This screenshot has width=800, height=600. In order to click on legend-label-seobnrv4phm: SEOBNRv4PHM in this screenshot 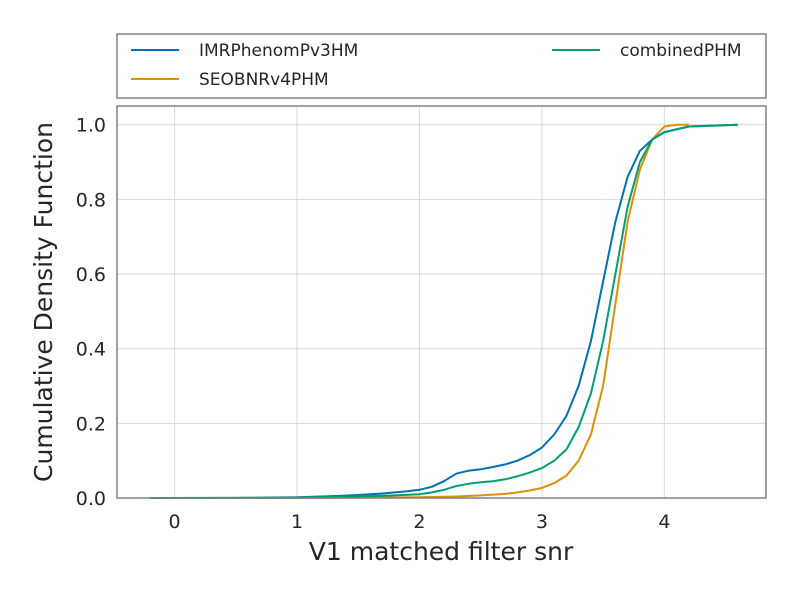, I will do `click(264, 80)`.